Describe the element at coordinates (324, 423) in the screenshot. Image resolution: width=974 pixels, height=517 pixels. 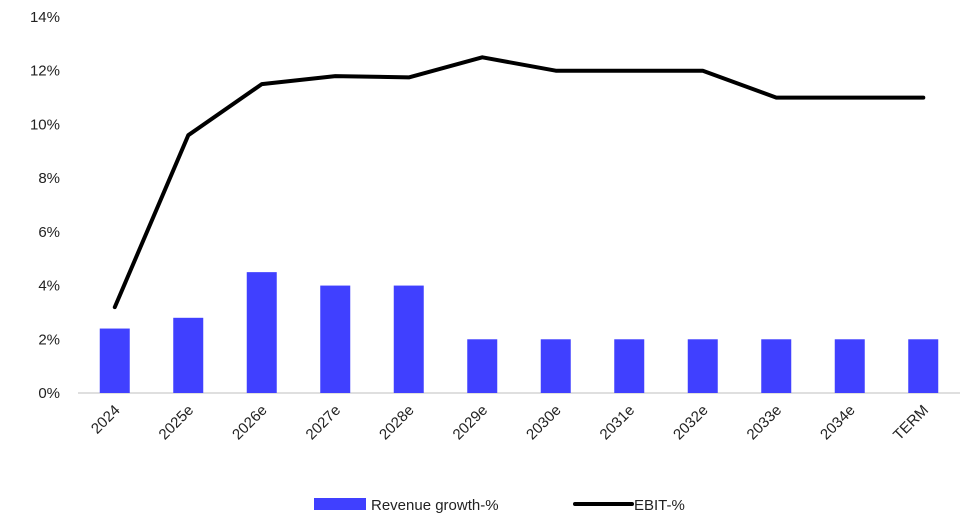
I see `x-tick-label: 2027e` at that location.